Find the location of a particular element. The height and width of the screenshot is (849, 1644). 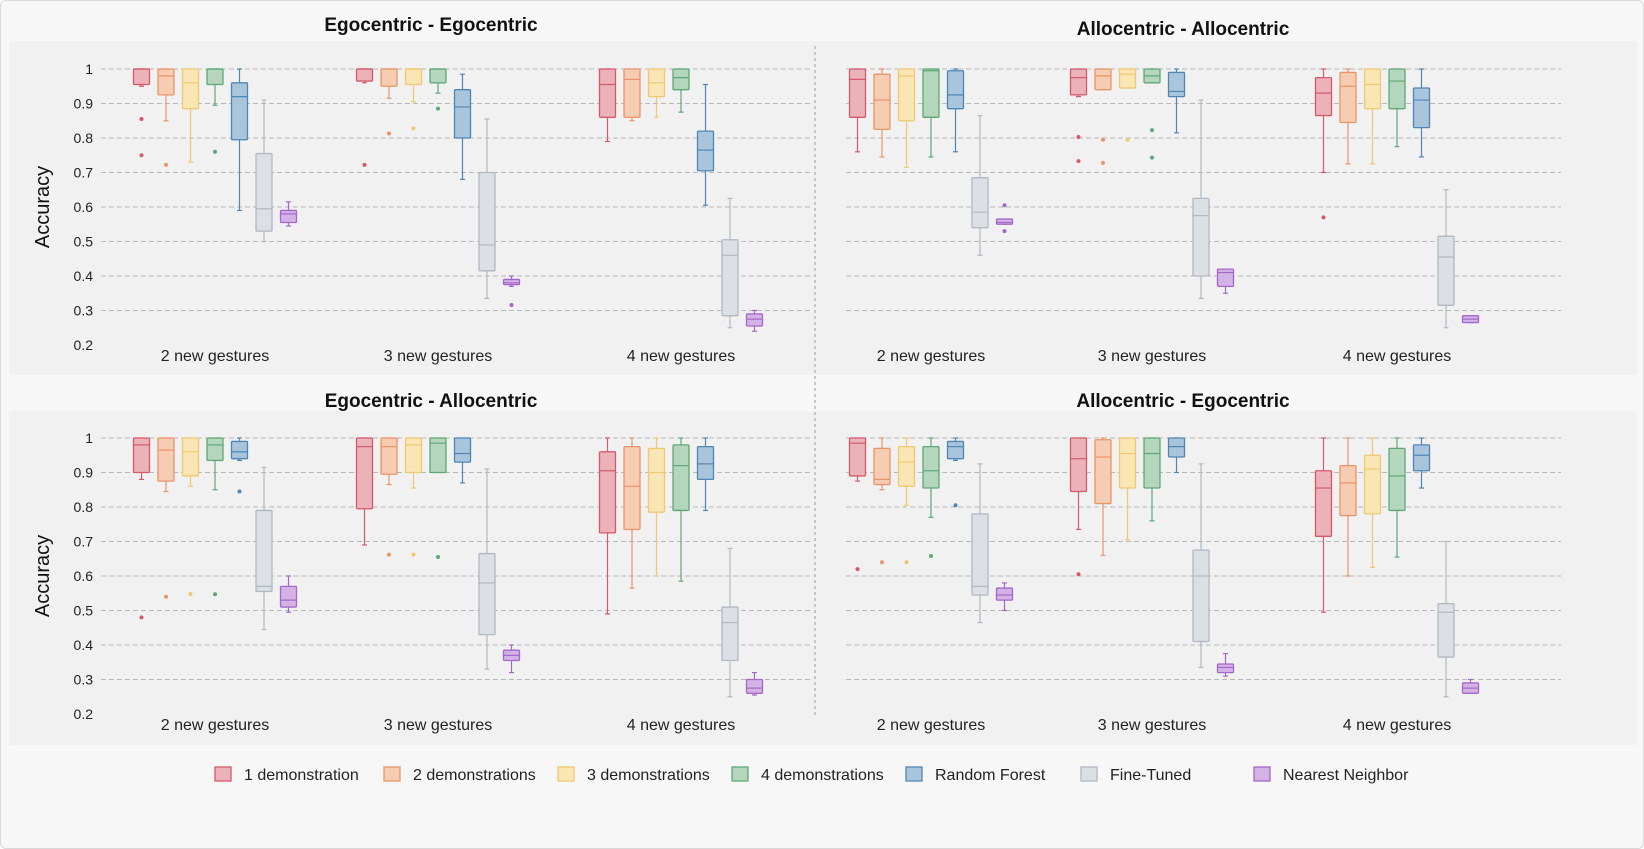

y-tick-label: 1 is located at coordinates (89, 69).